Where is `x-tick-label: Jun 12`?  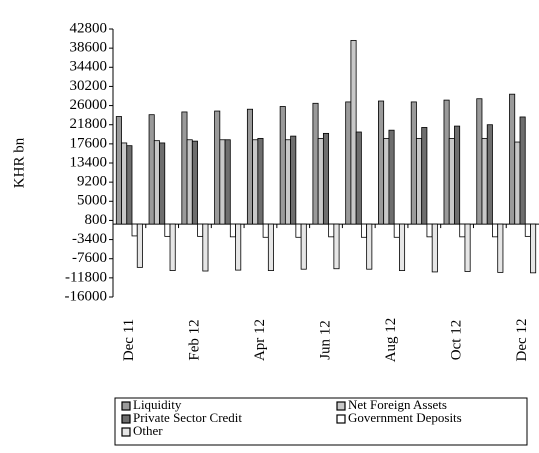
x-tick-label: Jun 12 is located at coordinates (325, 340).